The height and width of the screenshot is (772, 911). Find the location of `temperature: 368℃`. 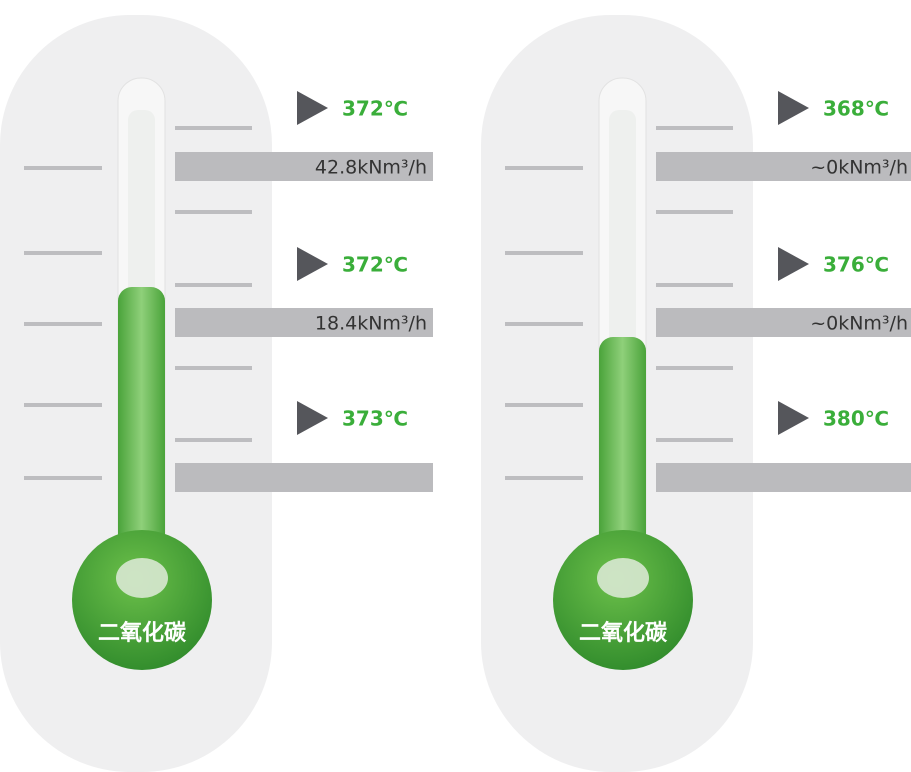

temperature: 368℃ is located at coordinates (856, 109).